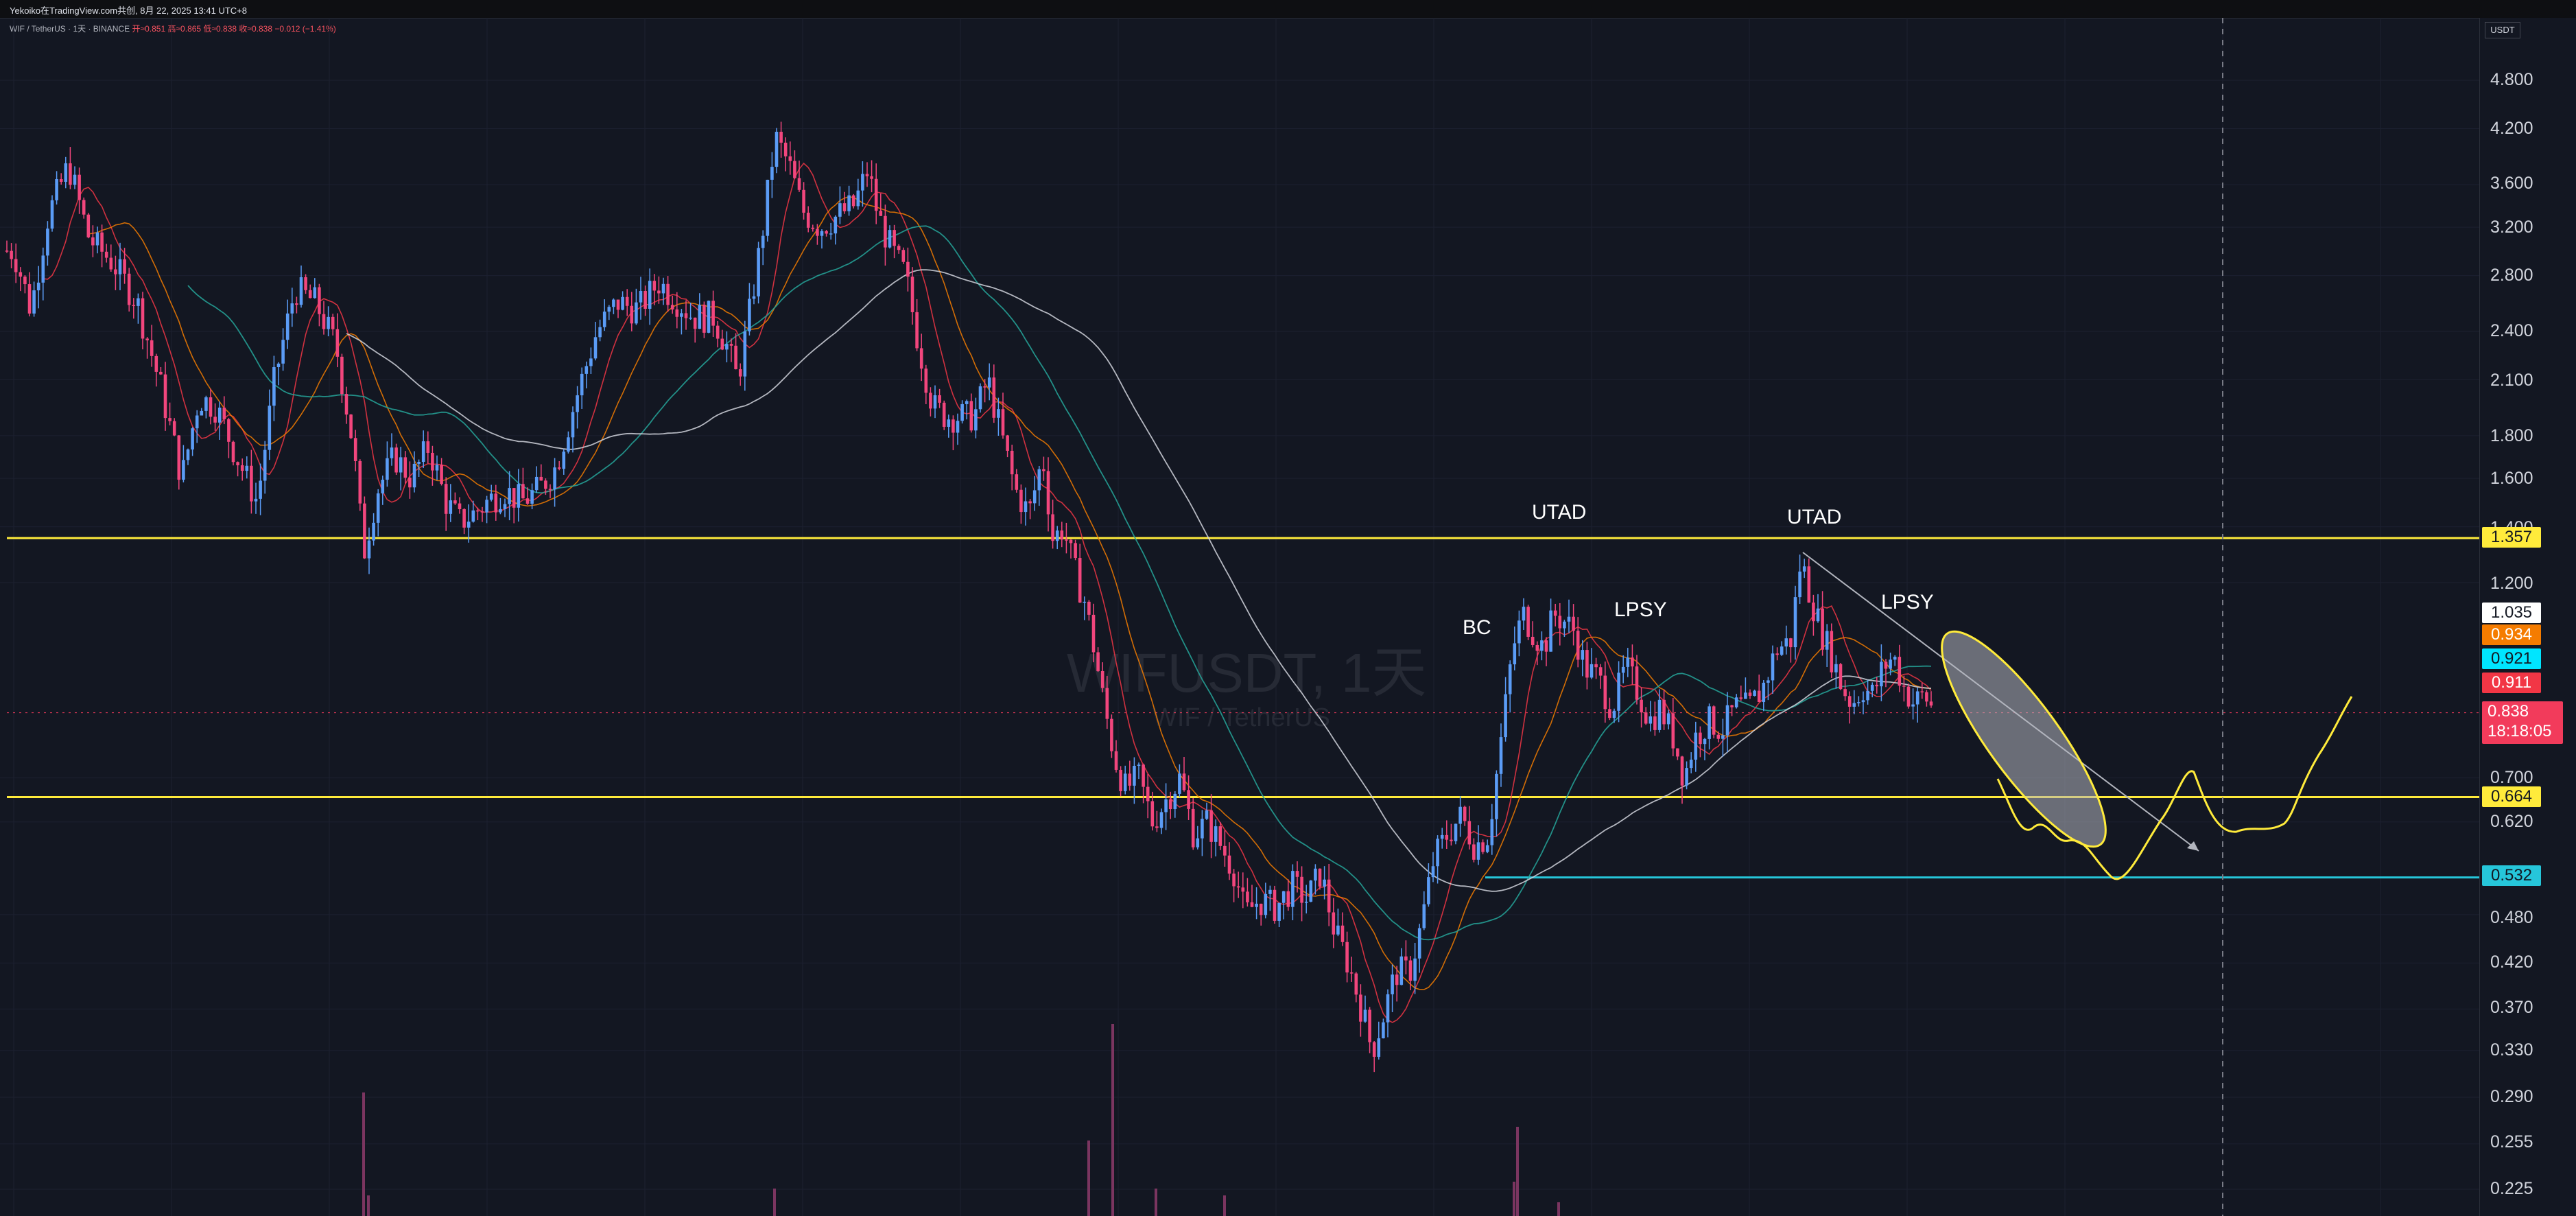 The width and height of the screenshot is (2576, 1216). I want to click on current-price-tag: 0.838 18:18:05, so click(2522, 722).